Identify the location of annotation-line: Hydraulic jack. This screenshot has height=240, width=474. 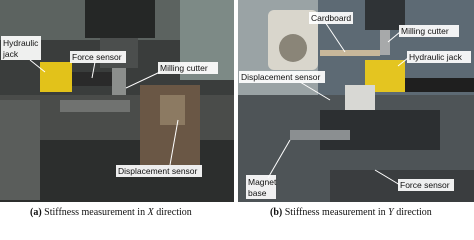
(436, 57).